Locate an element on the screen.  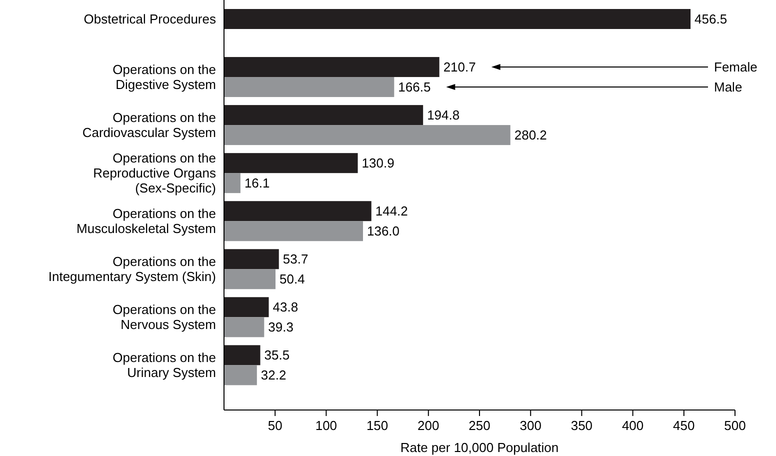
data-label: 166.5 is located at coordinates (414, 87).